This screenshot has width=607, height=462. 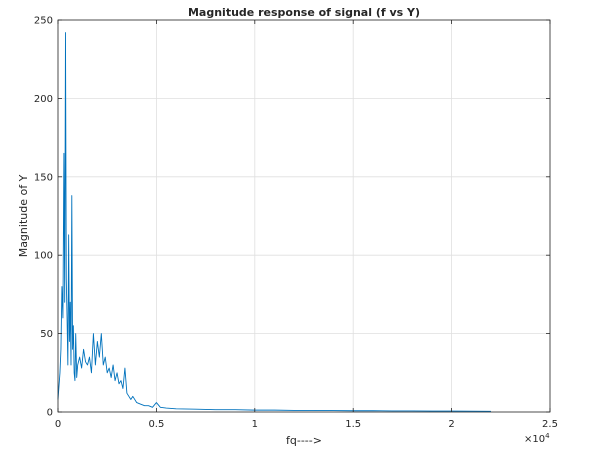 What do you see at coordinates (23, 215) in the screenshot?
I see `y-axis-label: Magnitude of Y` at bounding box center [23, 215].